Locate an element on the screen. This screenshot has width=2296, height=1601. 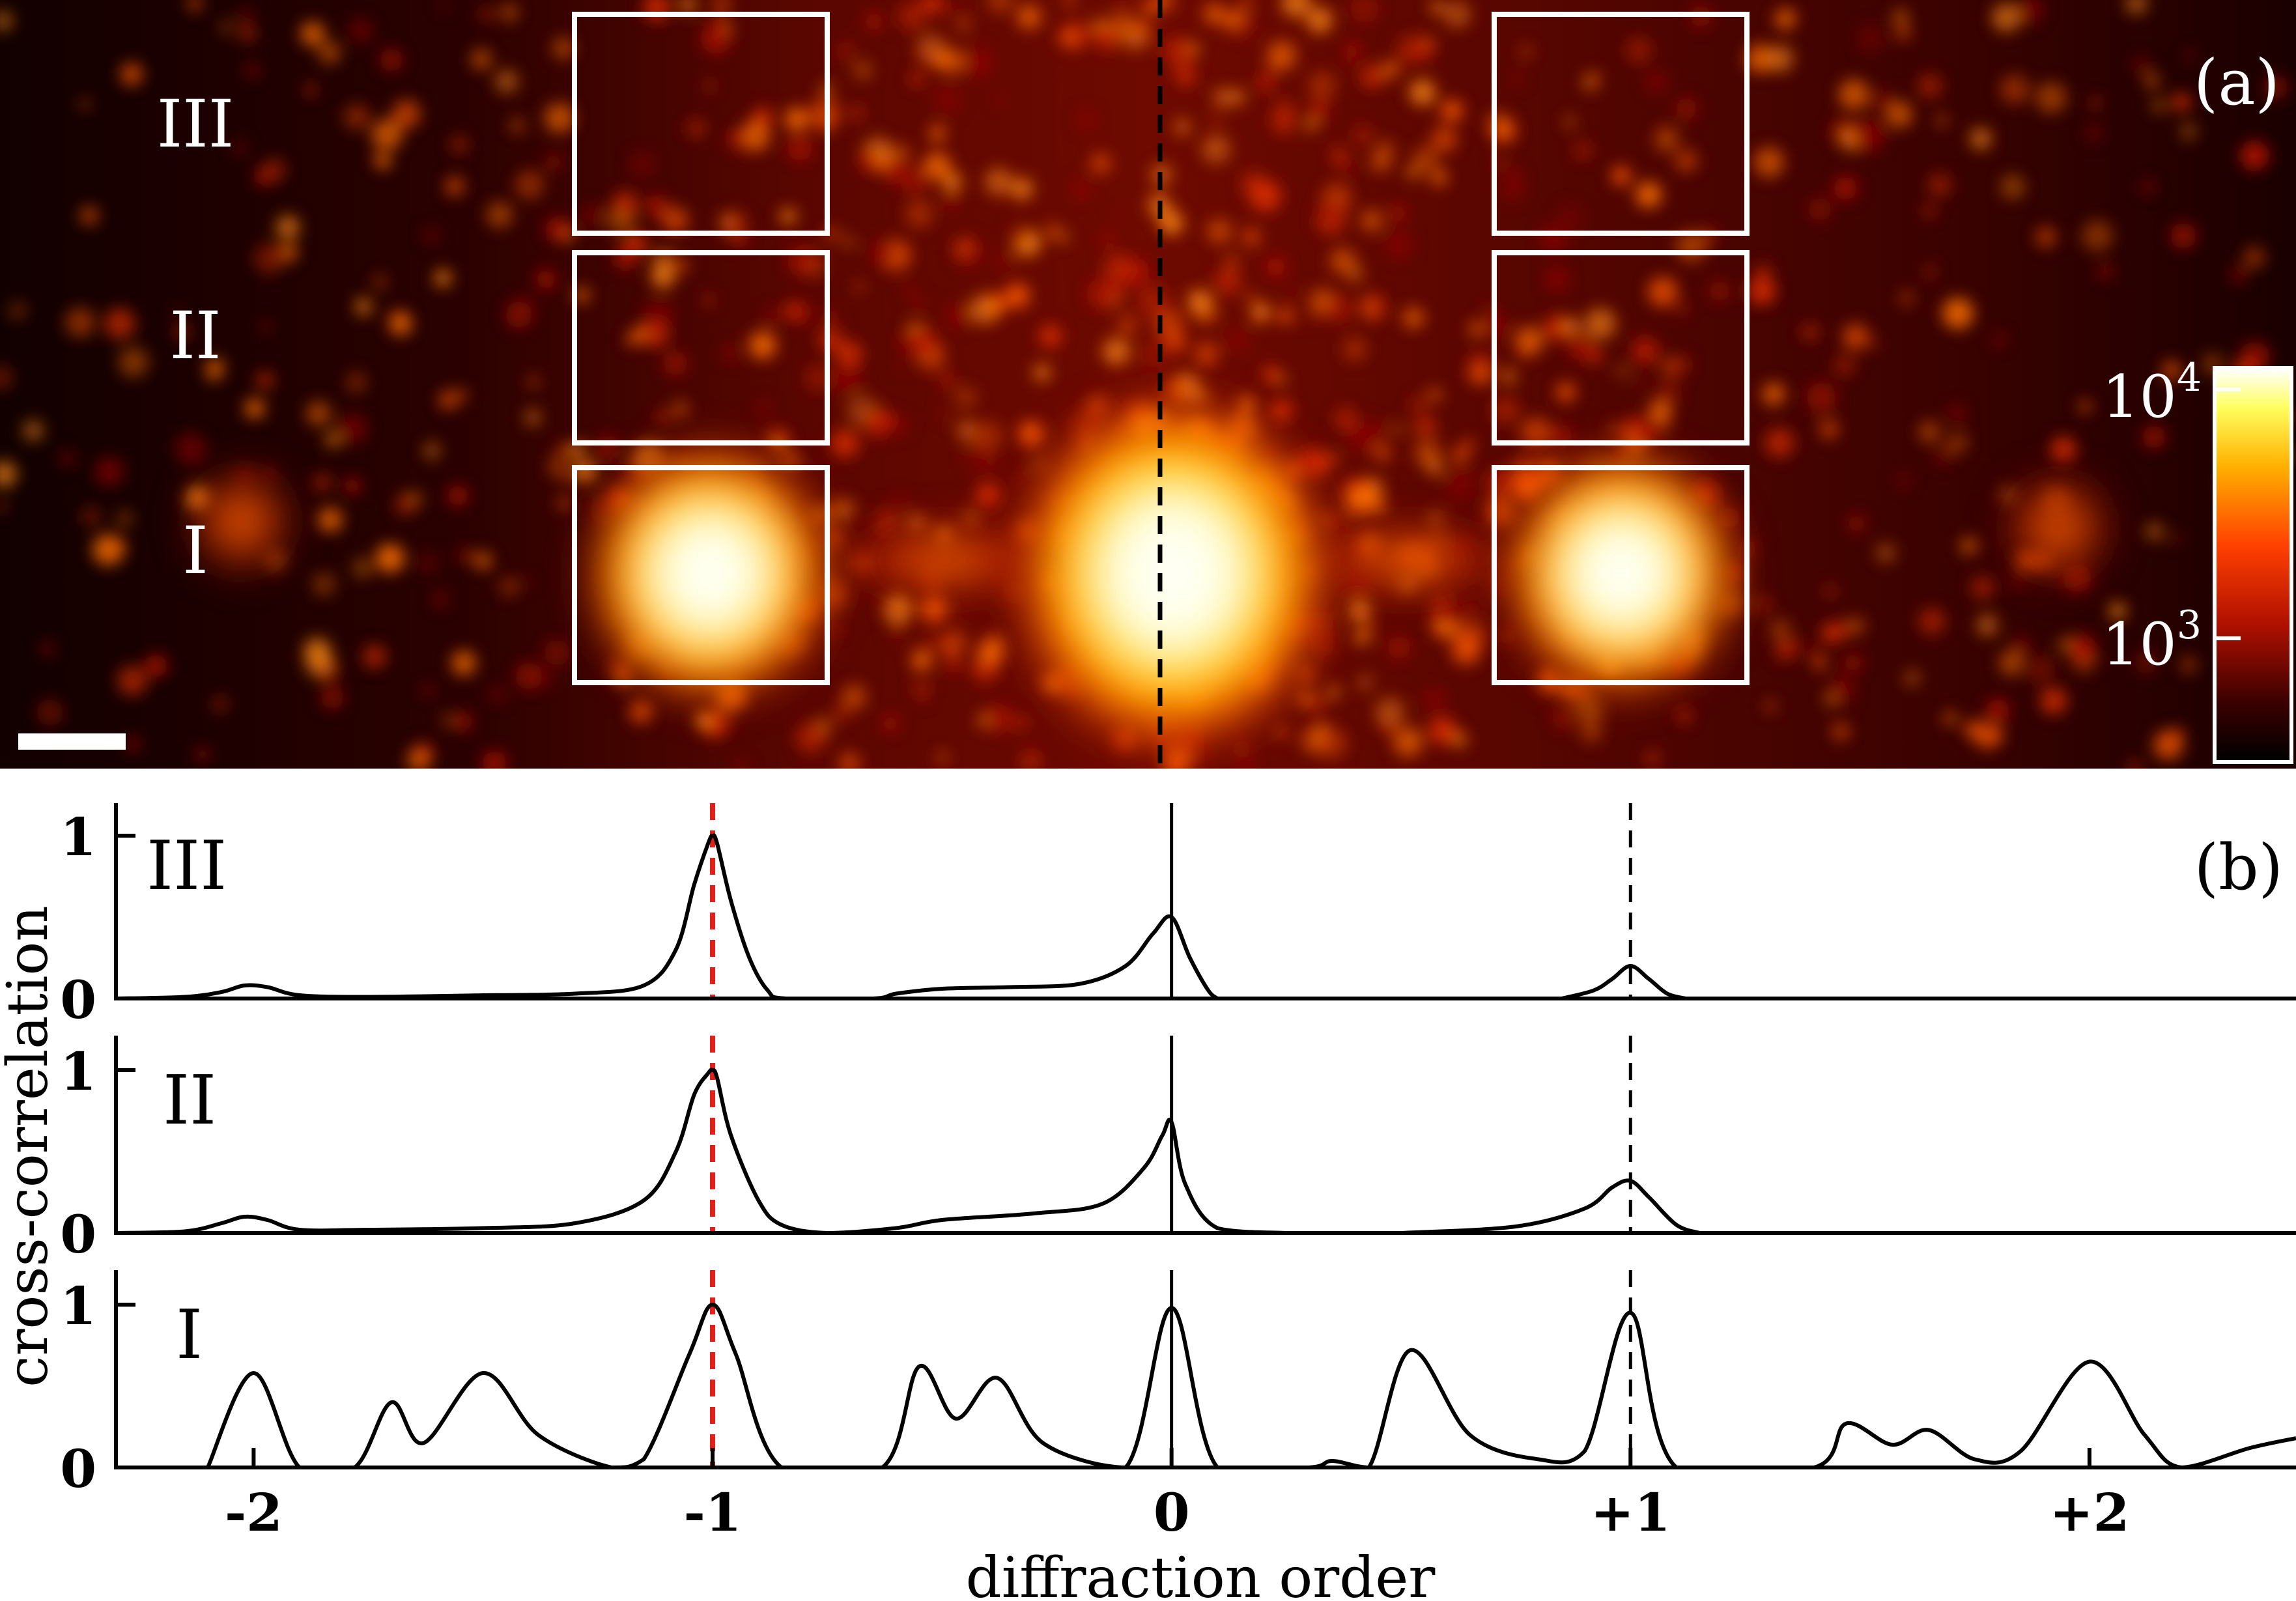
x-tick-label-0: -2 is located at coordinates (254, 1512).